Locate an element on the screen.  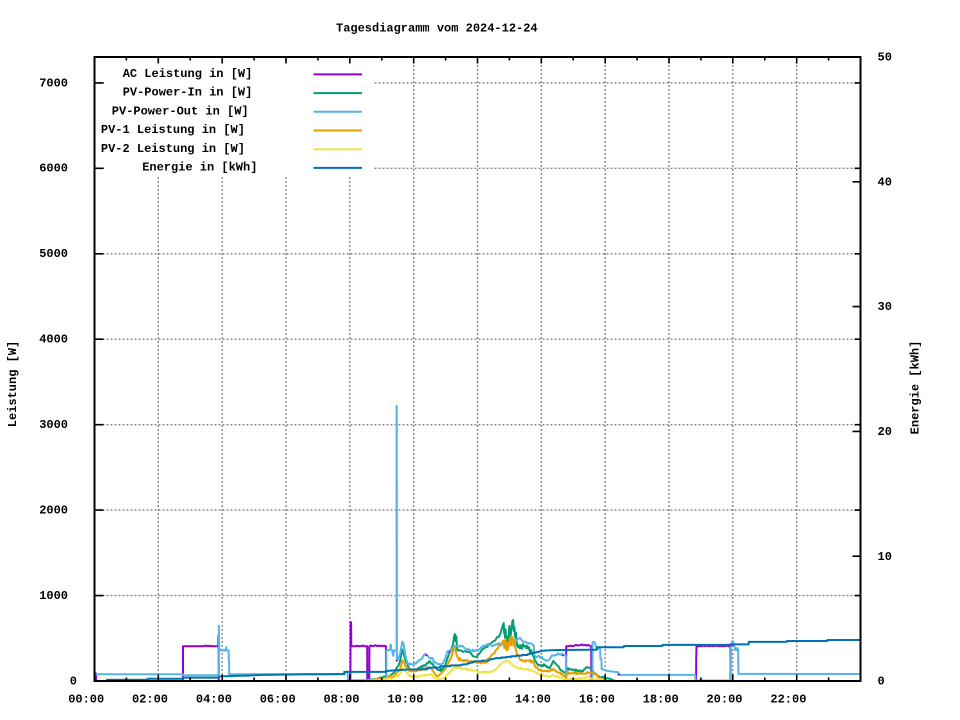
svg-text: PV-Power-Out in [W] is located at coordinates (180, 111).